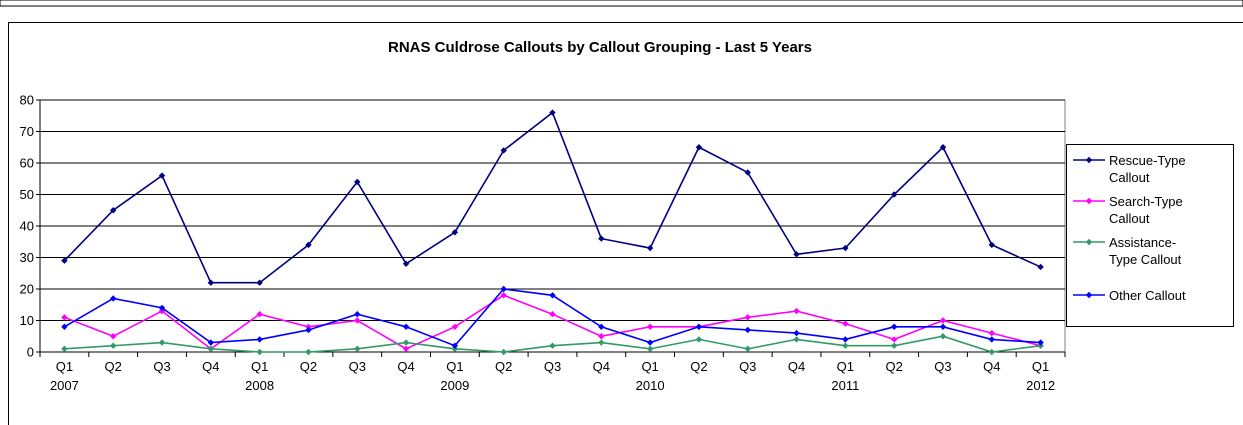 Image resolution: width=1243 pixels, height=425 pixels. I want to click on y-axis-ticks: 0 10 20 30 40 50 60 70 80, so click(30, 226).